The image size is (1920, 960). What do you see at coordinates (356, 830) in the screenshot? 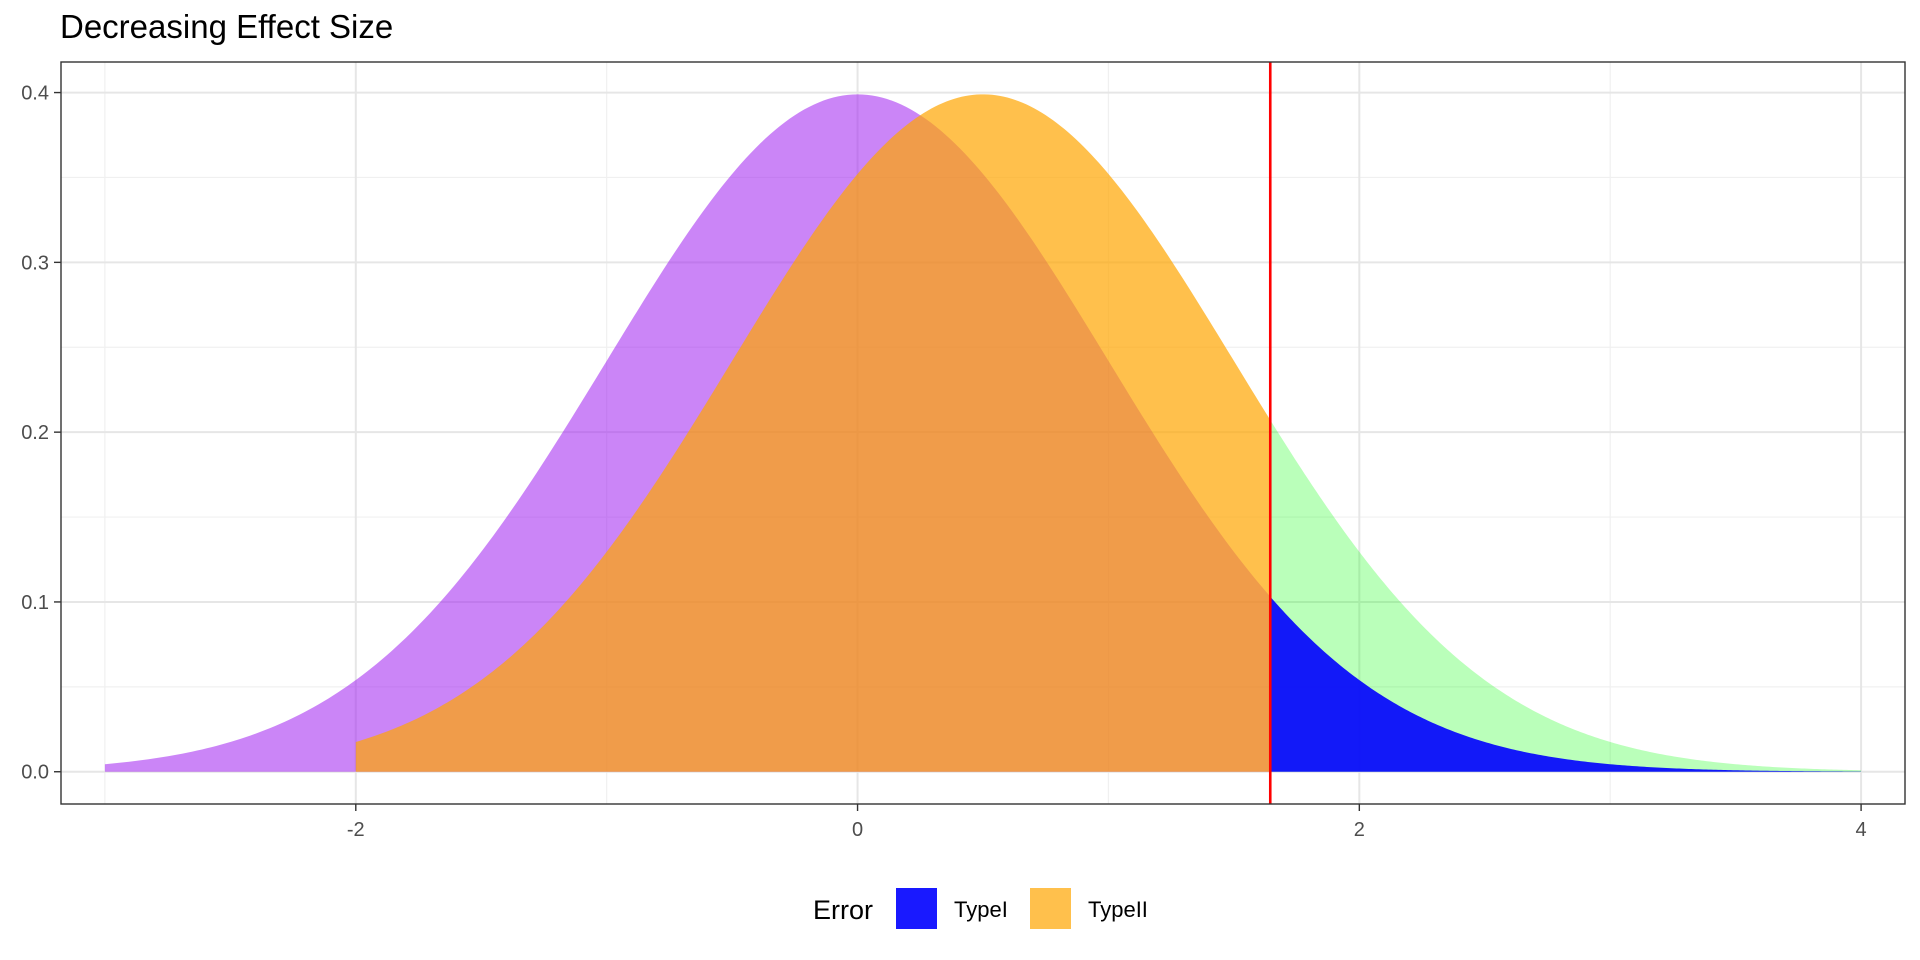
I see `x-tick-label: -2` at bounding box center [356, 830].